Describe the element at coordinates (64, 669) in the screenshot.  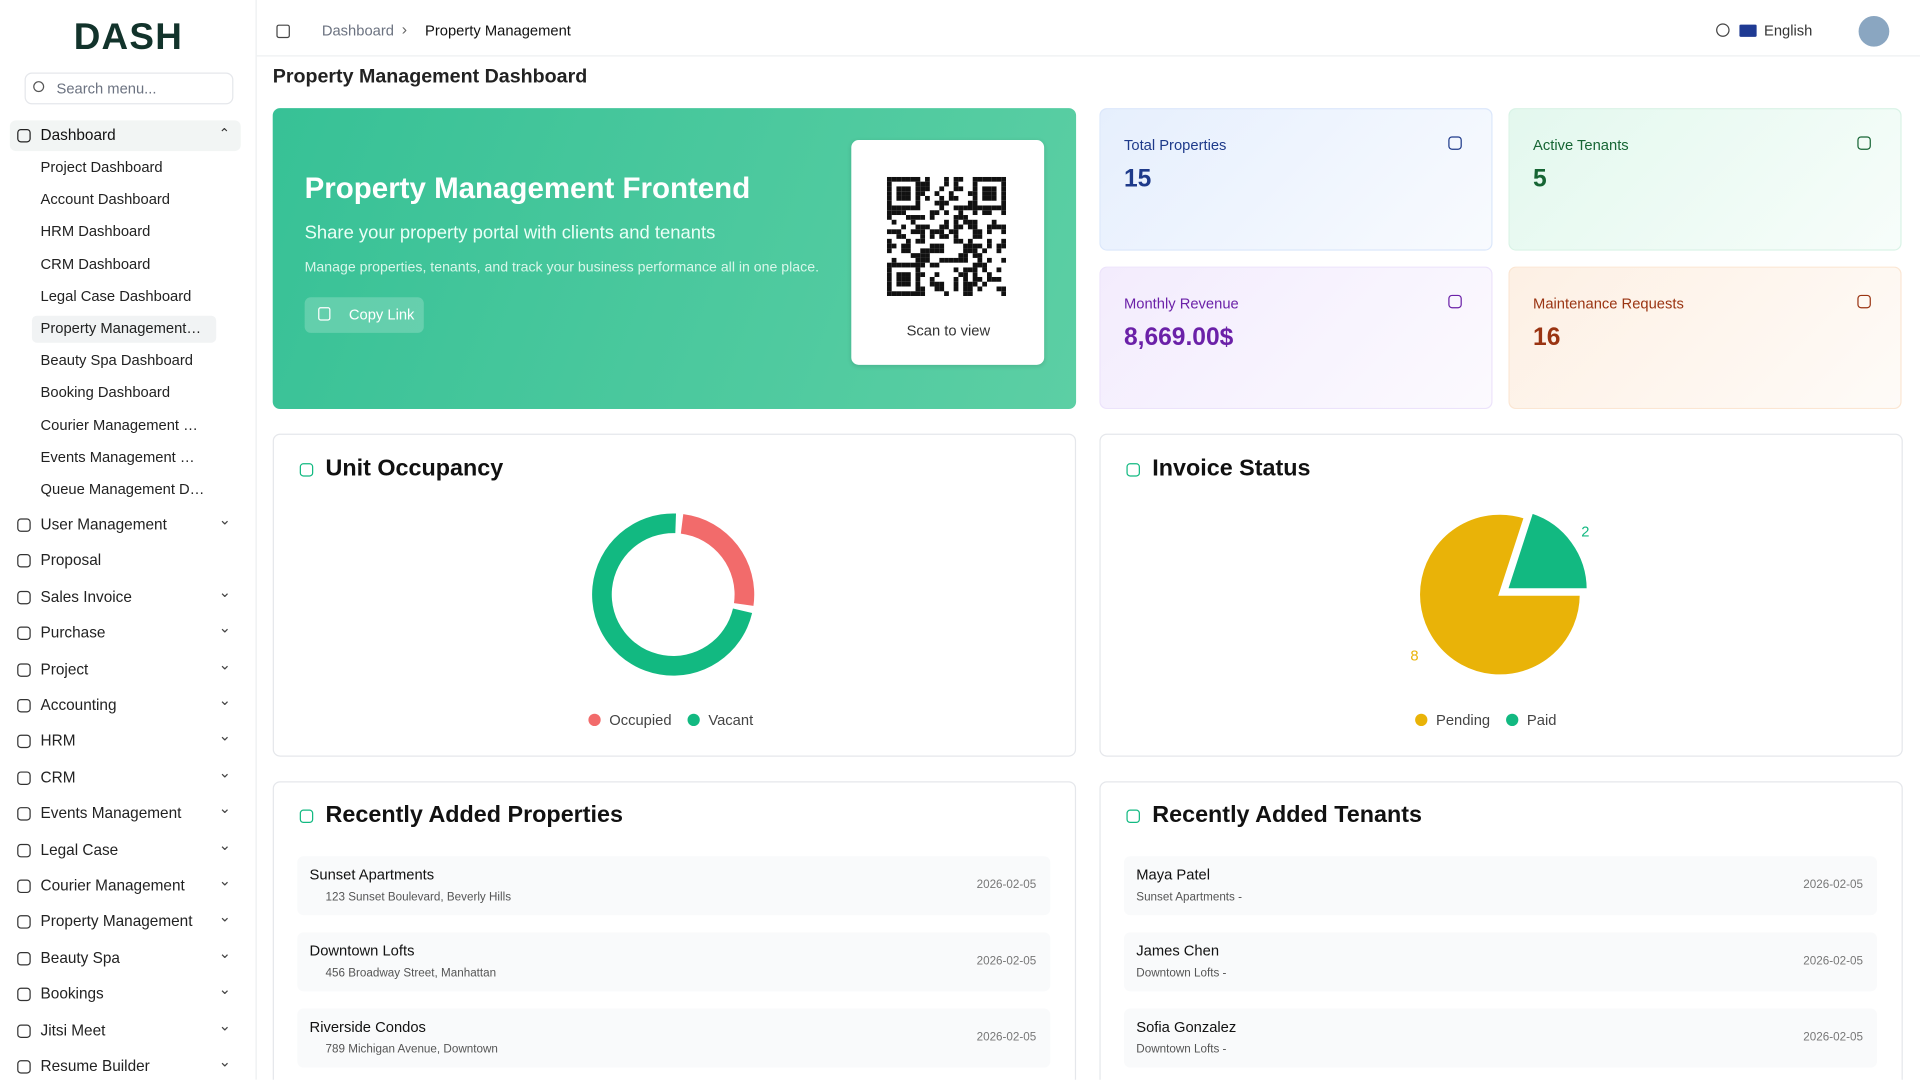
I see `menu-item: Project` at that location.